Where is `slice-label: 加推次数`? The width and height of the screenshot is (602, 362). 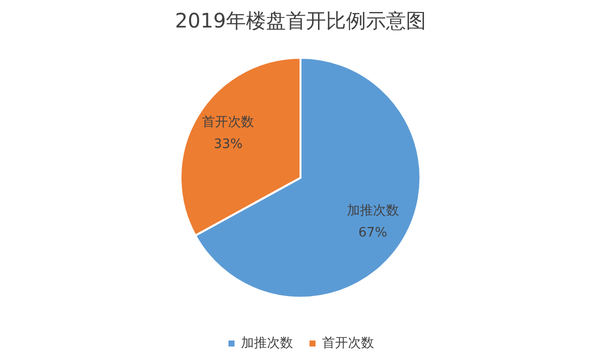 slice-label: 加推次数 is located at coordinates (372, 210).